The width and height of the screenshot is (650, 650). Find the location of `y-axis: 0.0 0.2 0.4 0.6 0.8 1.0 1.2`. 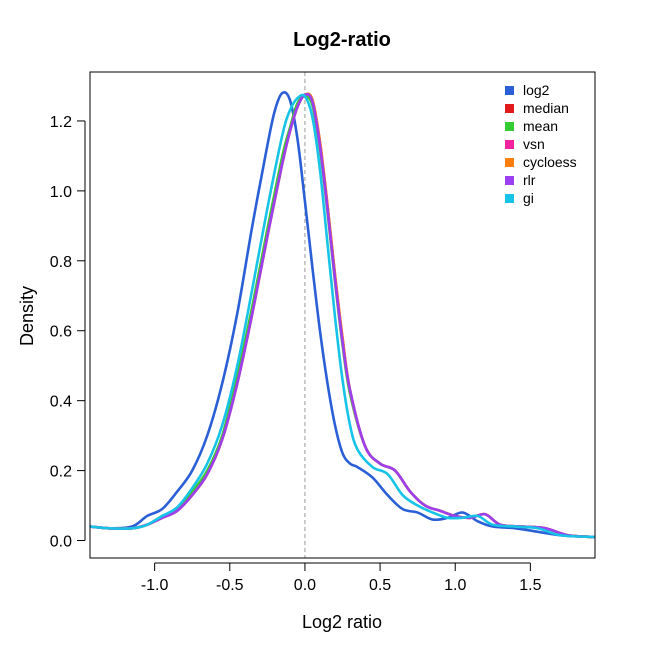

y-axis: 0.0 0.2 0.4 0.6 0.8 1.0 1.2 is located at coordinates (68, 332).